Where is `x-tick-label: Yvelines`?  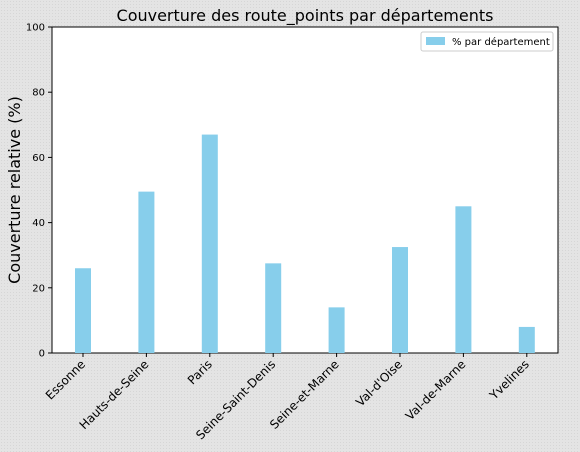 x-tick-label: Yvelines is located at coordinates (509, 380).